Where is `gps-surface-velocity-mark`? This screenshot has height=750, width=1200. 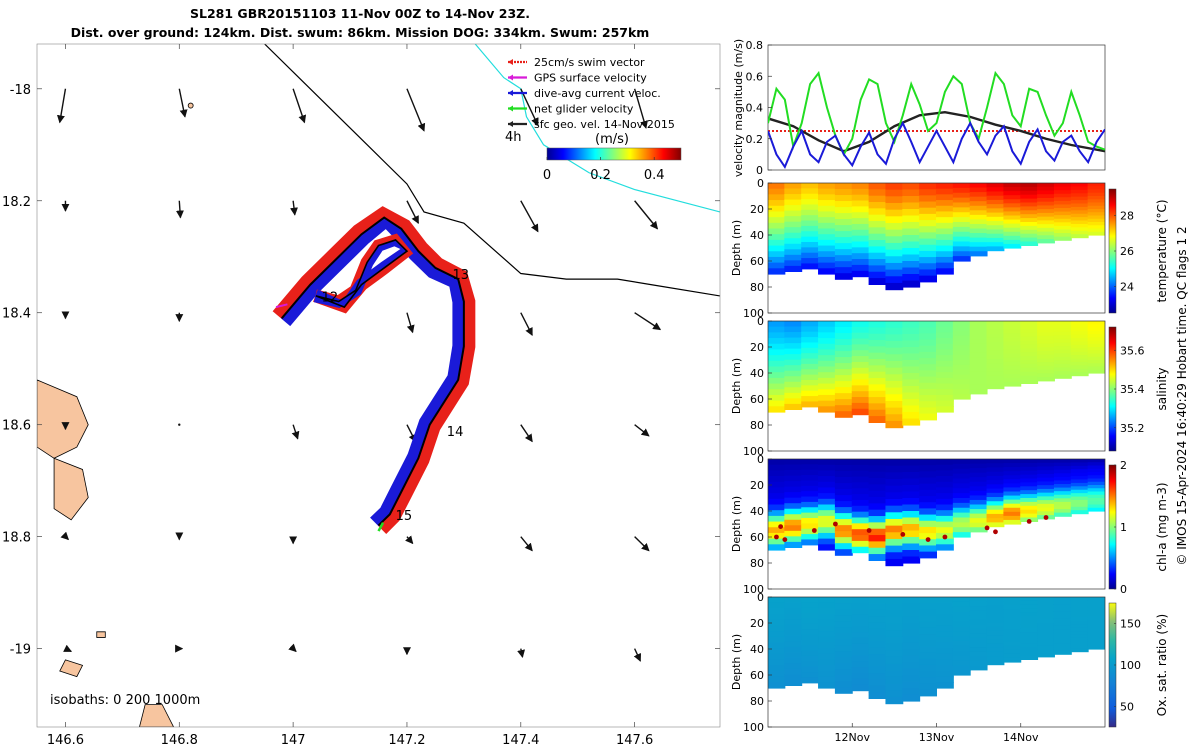 gps-surface-velocity-mark is located at coordinates (281, 306).